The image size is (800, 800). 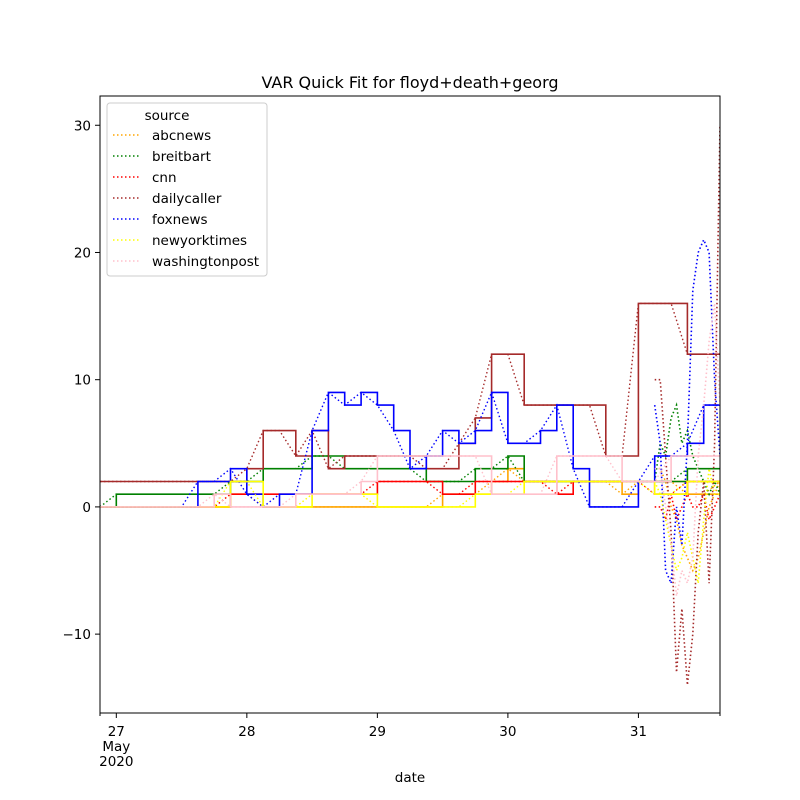 What do you see at coordinates (180, 220) in the screenshot?
I see `legend-label-foxnews: foxnews` at bounding box center [180, 220].